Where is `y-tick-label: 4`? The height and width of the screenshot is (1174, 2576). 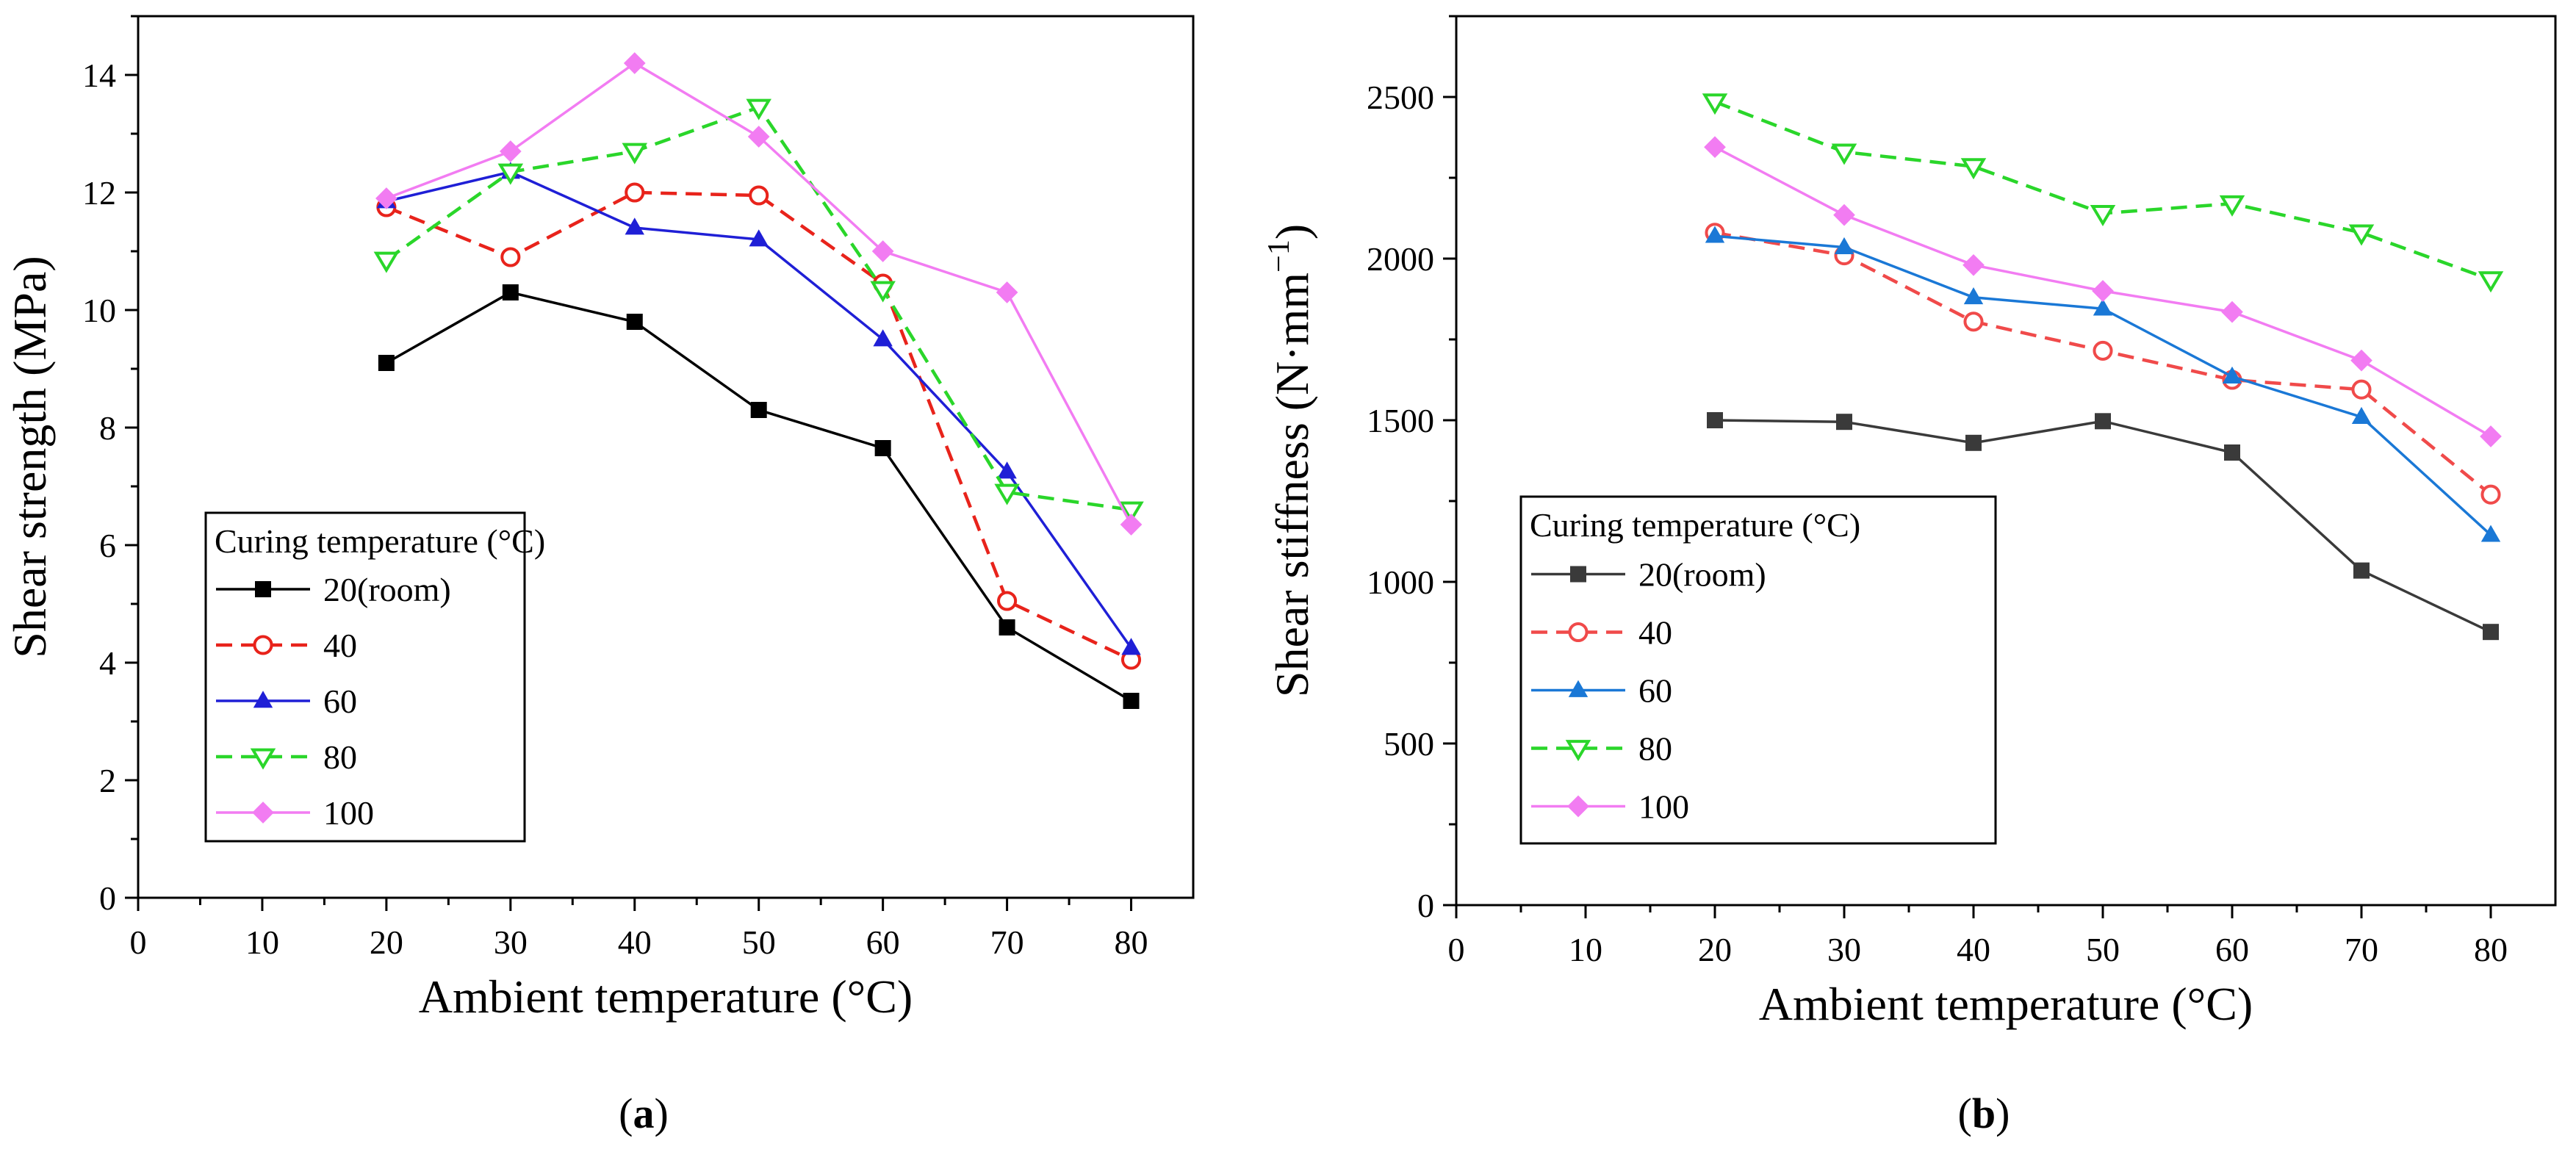 y-tick-label: 4 is located at coordinates (107, 663).